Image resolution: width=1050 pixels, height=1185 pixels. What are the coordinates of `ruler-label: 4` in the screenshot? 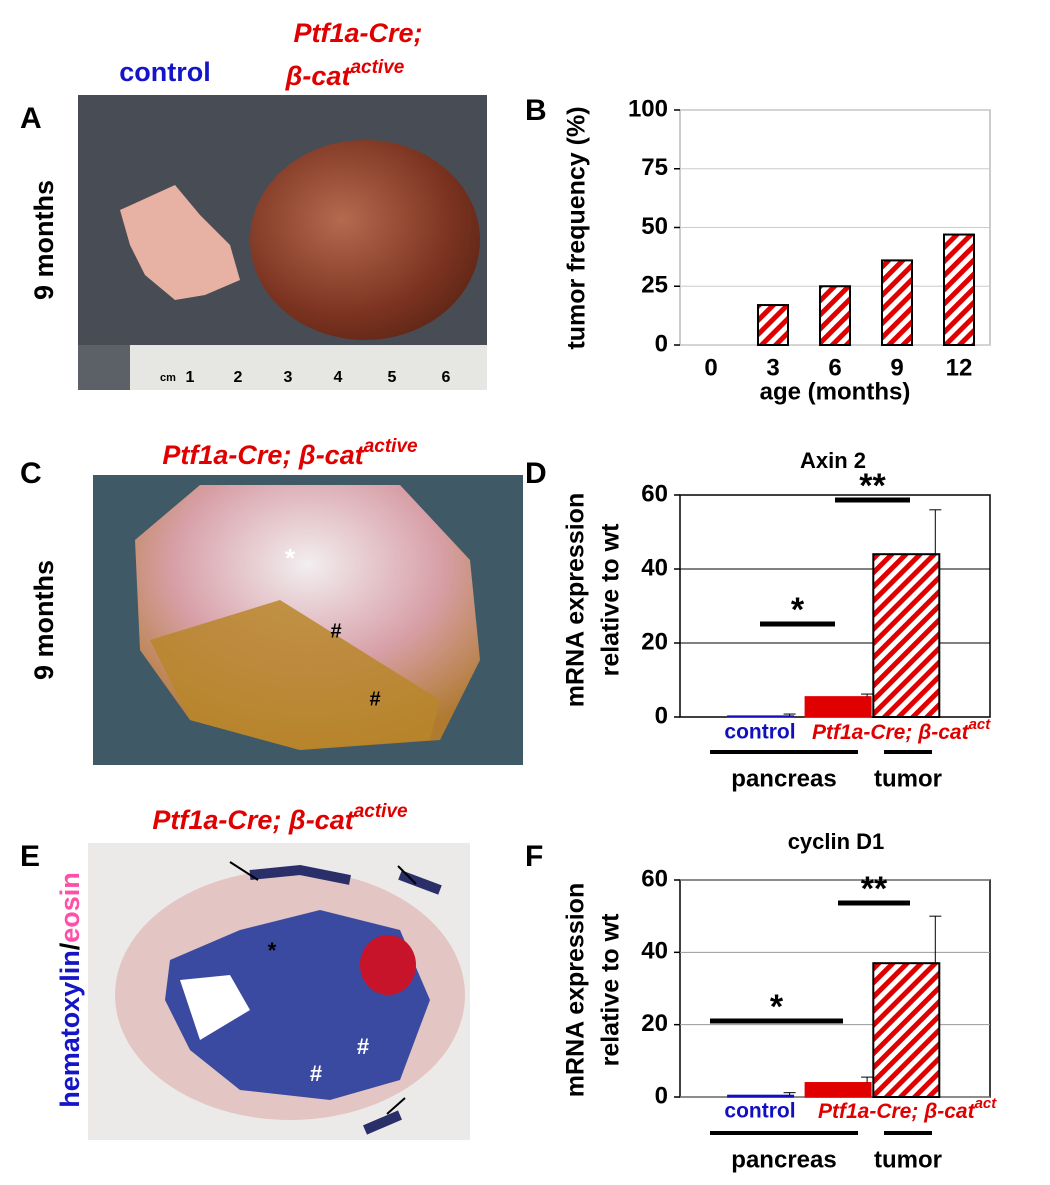 It's located at (338, 377).